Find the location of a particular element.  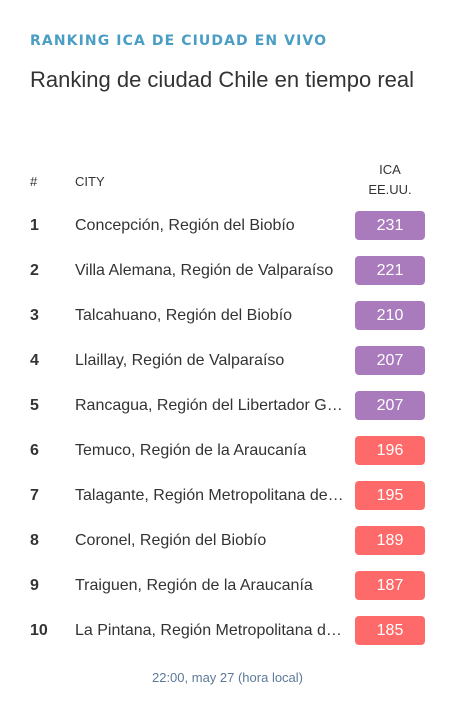

aqi-badge: 195 is located at coordinates (390, 495).